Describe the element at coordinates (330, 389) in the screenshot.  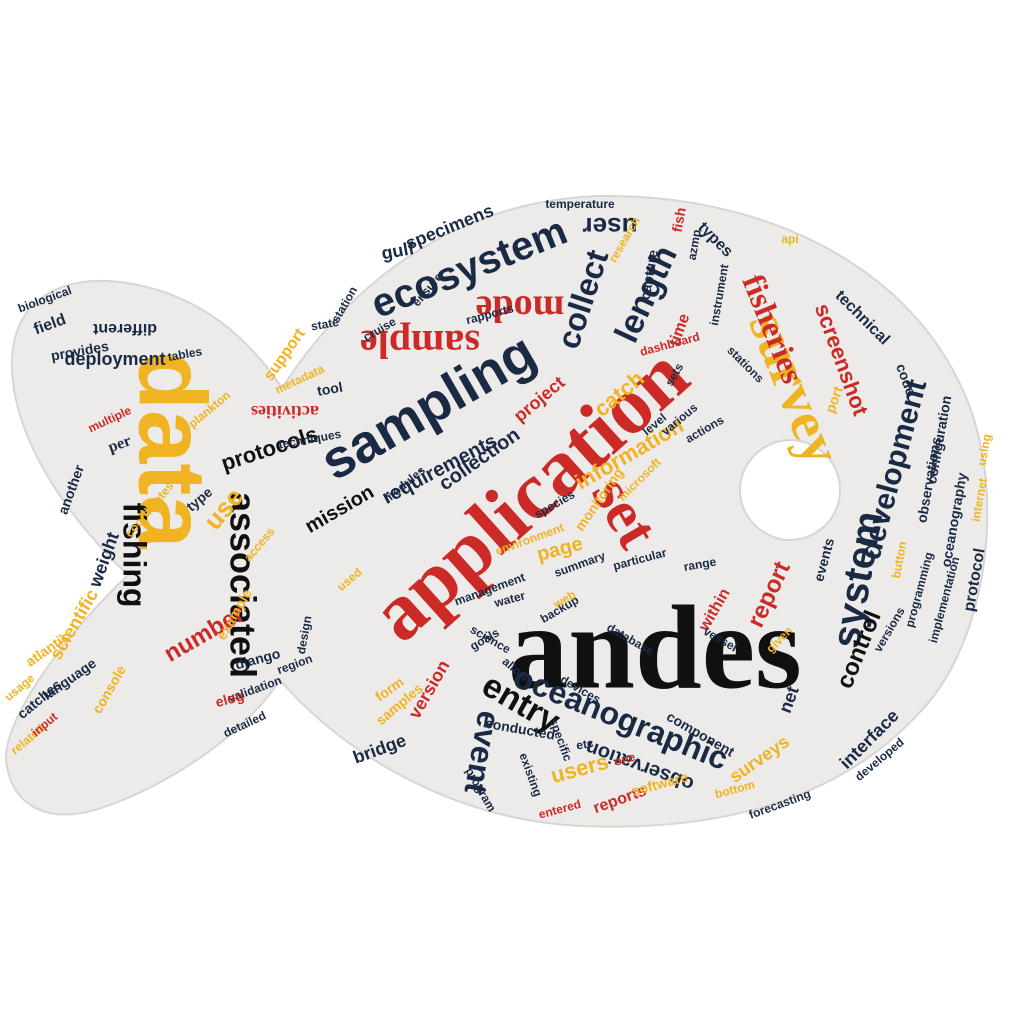
I see `word-tool: tool` at that location.